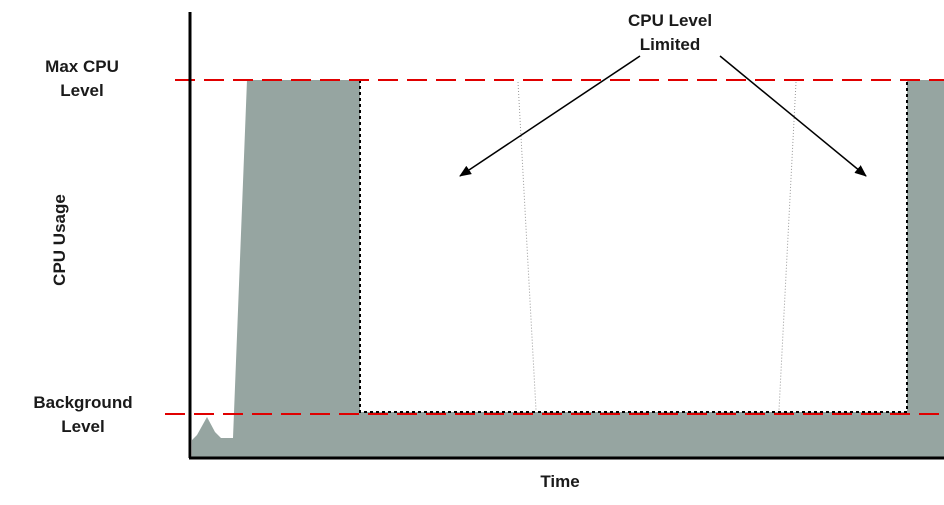  Describe the element at coordinates (670, 33) in the screenshot. I see `cpu-level-limited-label: CPU Level Limited` at that location.